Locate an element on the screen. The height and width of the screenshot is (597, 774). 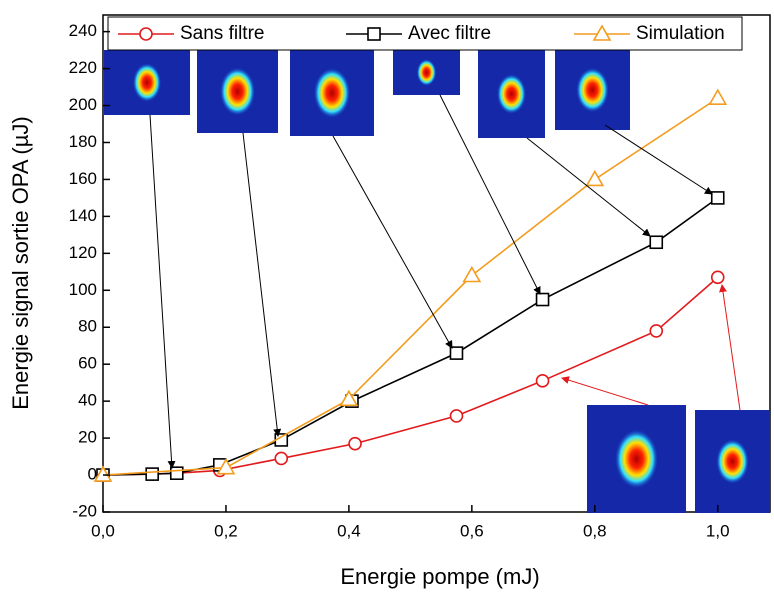
y-tick-label: 180 is located at coordinates (83, 141).